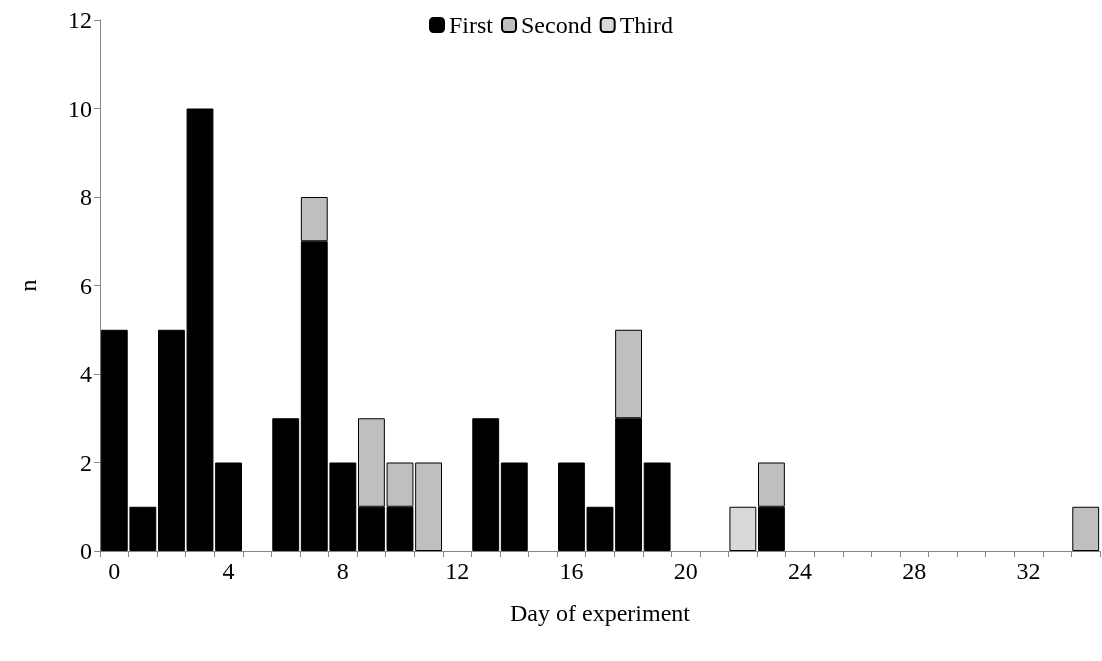 The height and width of the screenshot is (661, 1102). What do you see at coordinates (600, 613) in the screenshot?
I see `x-axis-title: Day of experiment` at bounding box center [600, 613].